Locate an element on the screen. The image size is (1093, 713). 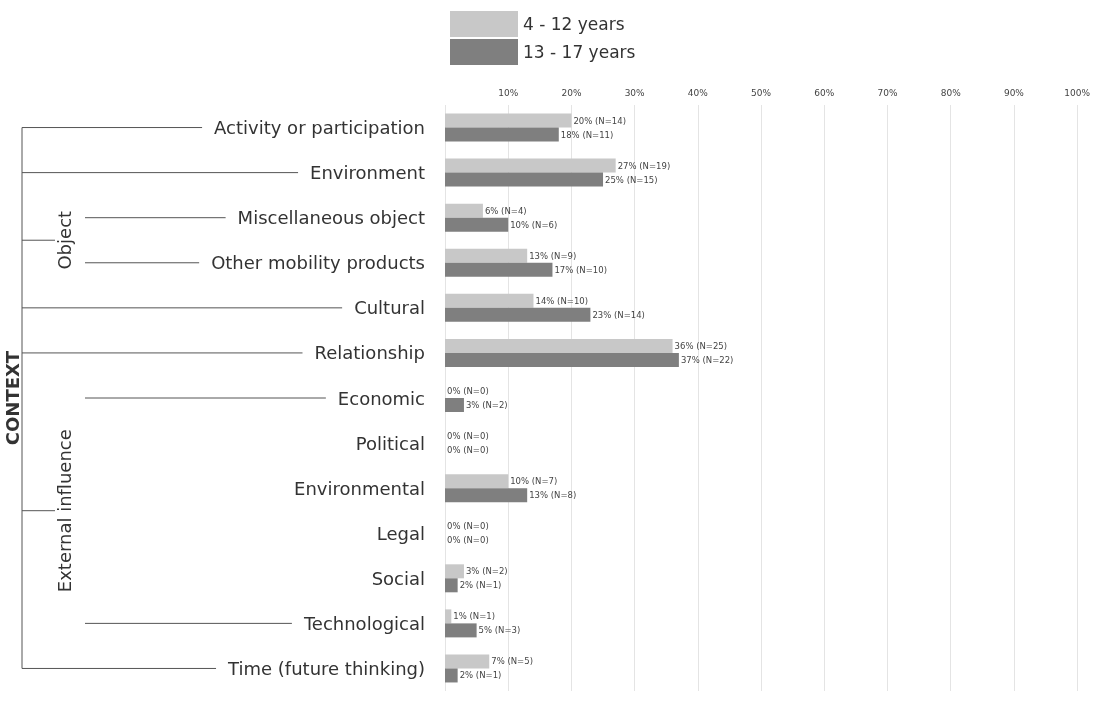
data-label: 14% (N=10) is located at coordinates (562, 300).